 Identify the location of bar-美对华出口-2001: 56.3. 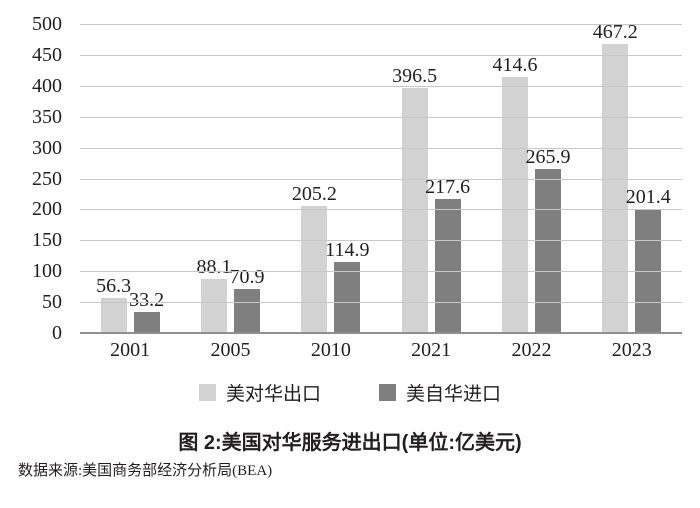
(113, 304).